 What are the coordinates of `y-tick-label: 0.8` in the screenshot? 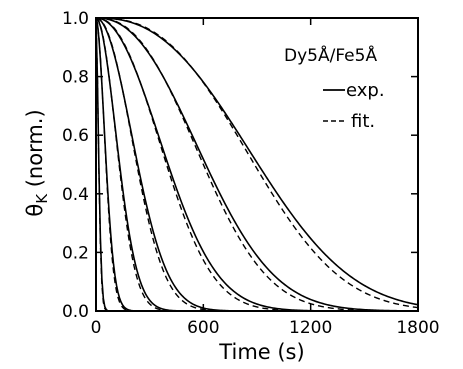 It's located at (75, 78).